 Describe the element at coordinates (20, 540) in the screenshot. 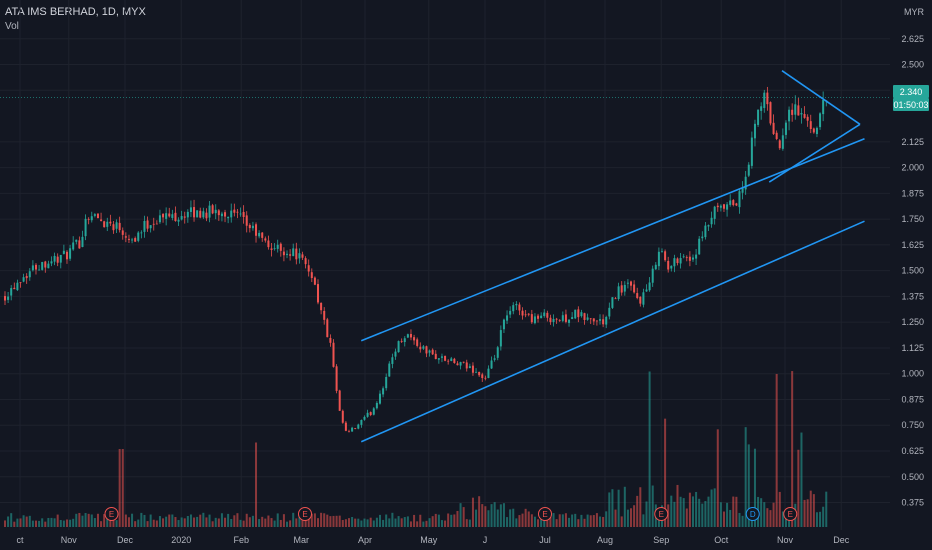

I see `time-tick-label: ct` at that location.